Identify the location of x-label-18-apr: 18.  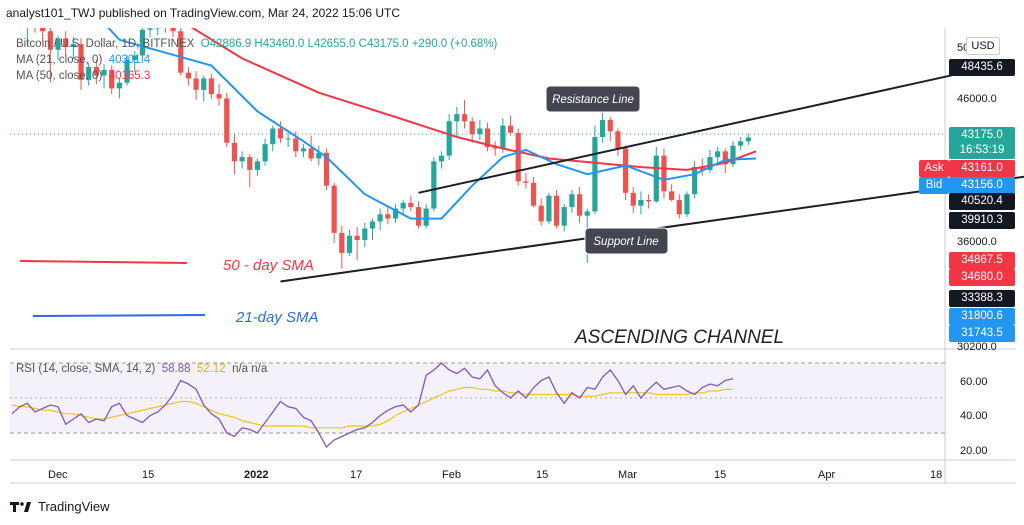
(936, 475).